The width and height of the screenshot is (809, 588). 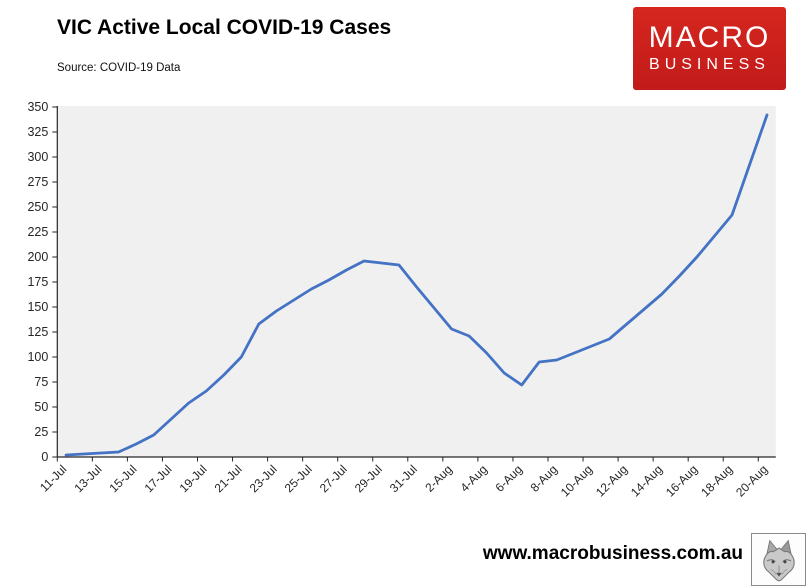 I want to click on y-tick-label: 200, so click(x=37, y=257).